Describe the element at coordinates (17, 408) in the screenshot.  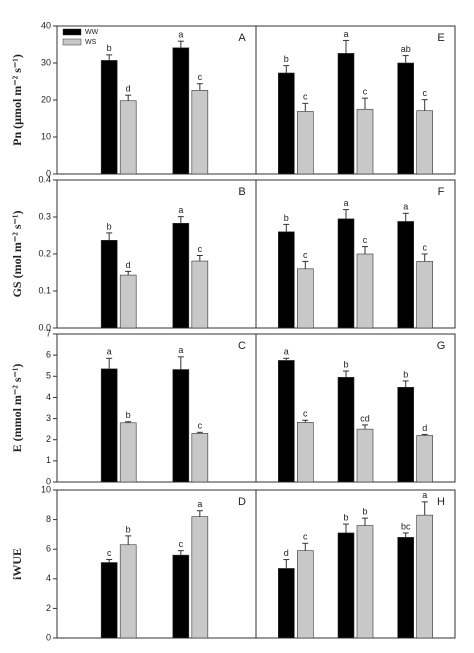
I see `y-axis-label: E (mmol m⁻² s⁻¹)` at that location.